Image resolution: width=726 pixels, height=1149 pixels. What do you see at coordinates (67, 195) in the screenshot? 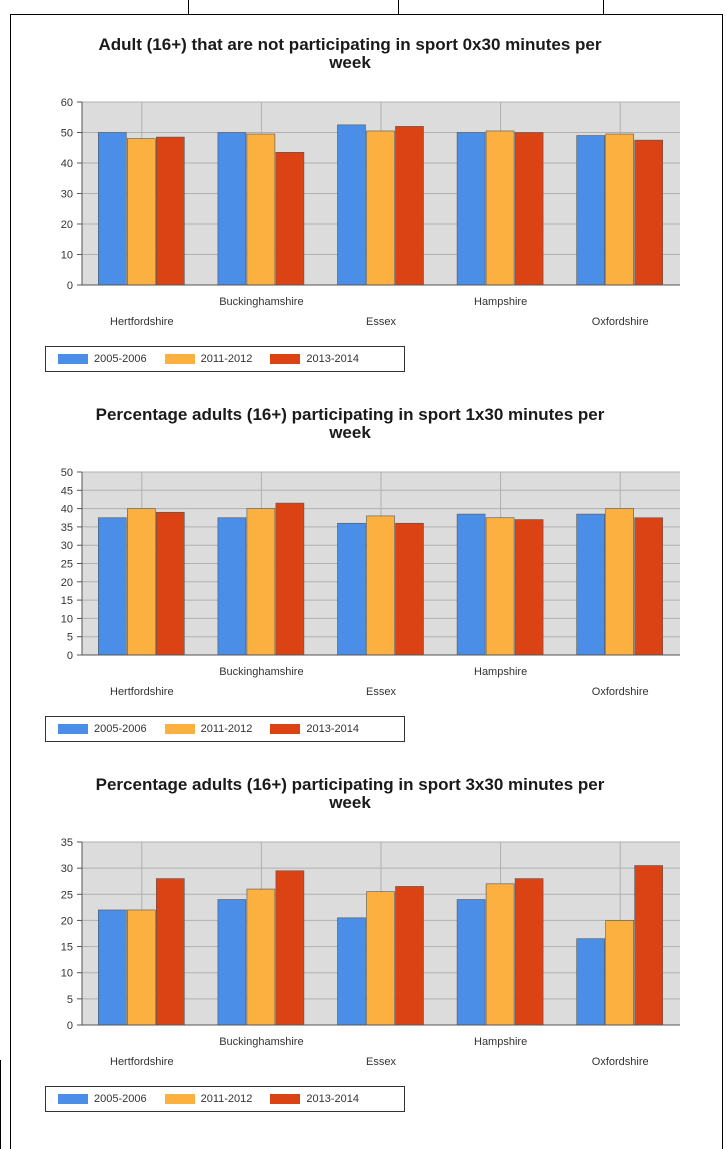
I see `y-tick-label: 30` at bounding box center [67, 195].